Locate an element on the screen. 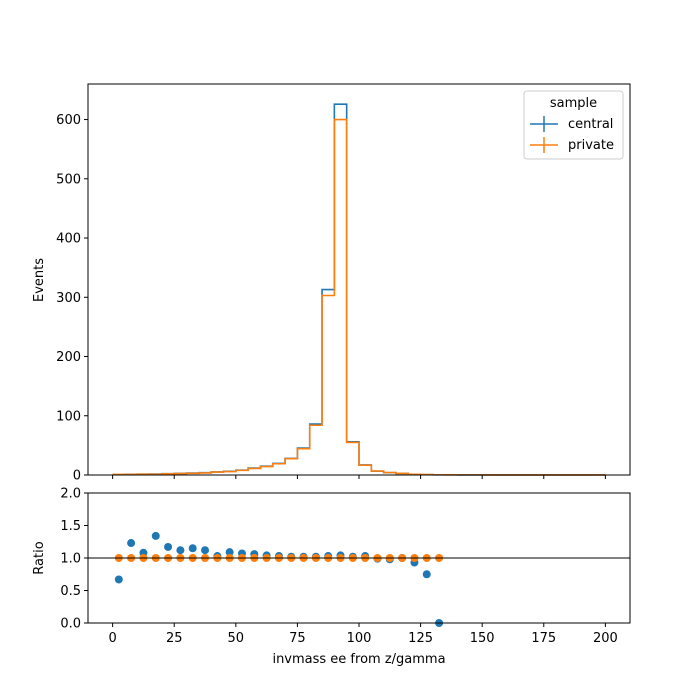  histogram-y-tick-label: 0 is located at coordinates (77, 476).